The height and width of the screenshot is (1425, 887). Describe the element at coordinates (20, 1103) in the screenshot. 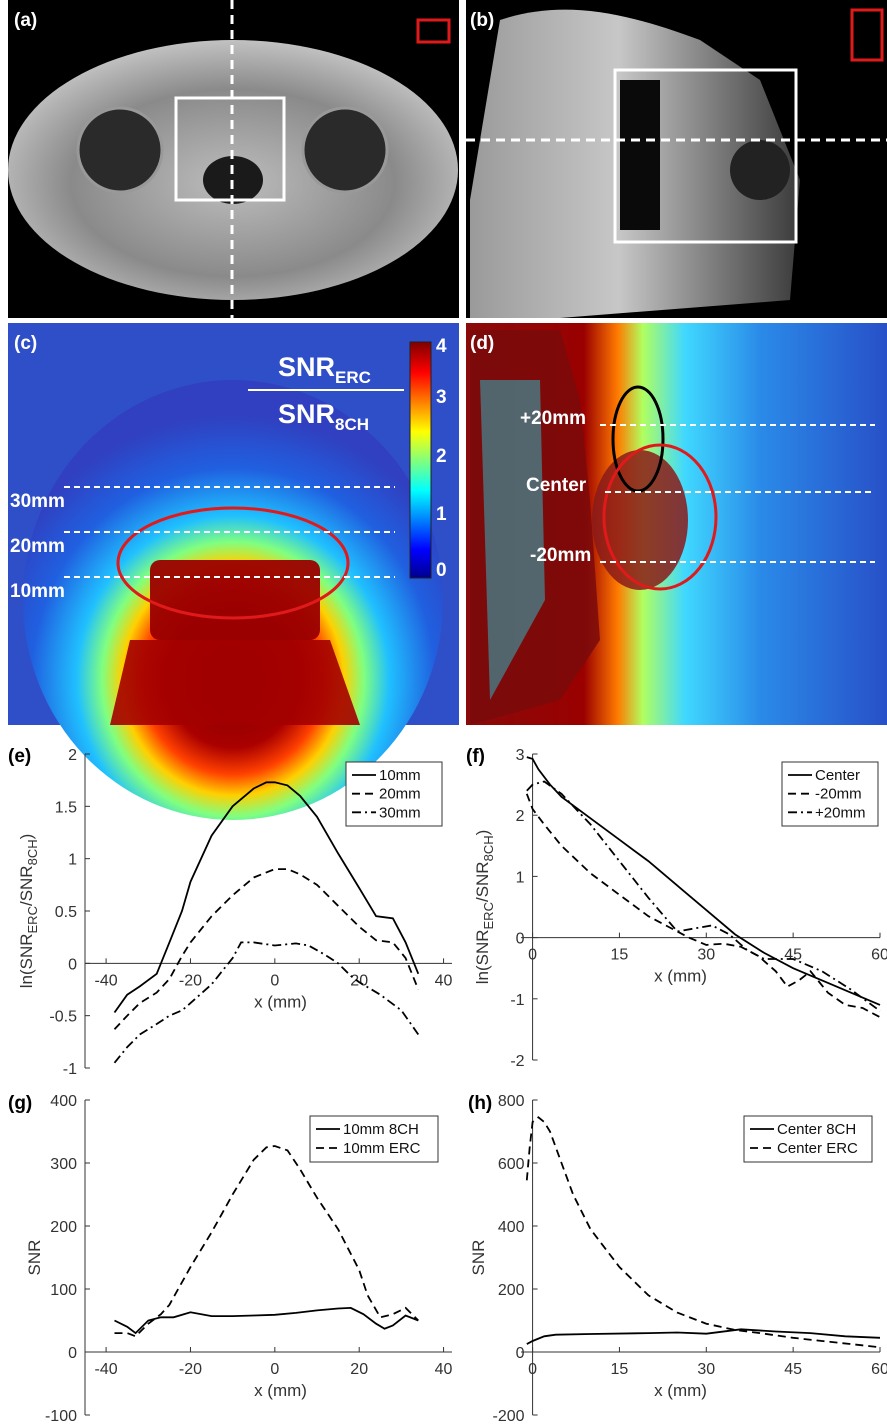

I see `panel-label-g: (g)` at that location.